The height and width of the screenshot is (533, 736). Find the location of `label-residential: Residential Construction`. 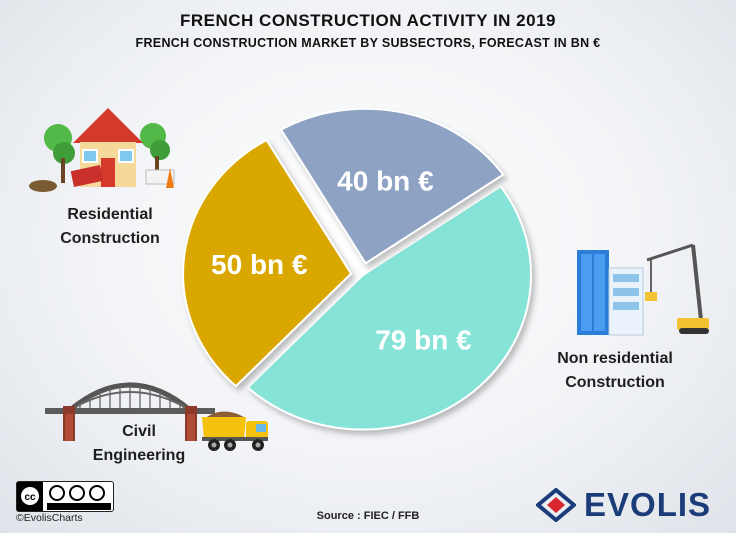

label-residential: Residential Construction is located at coordinates (110, 227).